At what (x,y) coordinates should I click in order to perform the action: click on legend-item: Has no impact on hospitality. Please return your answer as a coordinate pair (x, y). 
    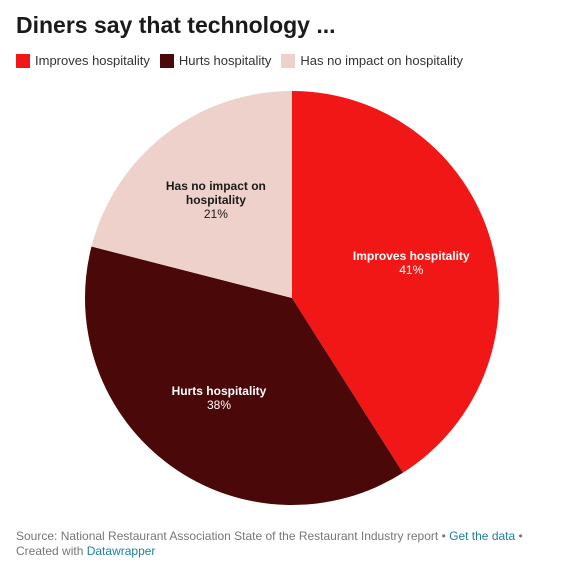
    Looking at the image, I should click on (372, 60).